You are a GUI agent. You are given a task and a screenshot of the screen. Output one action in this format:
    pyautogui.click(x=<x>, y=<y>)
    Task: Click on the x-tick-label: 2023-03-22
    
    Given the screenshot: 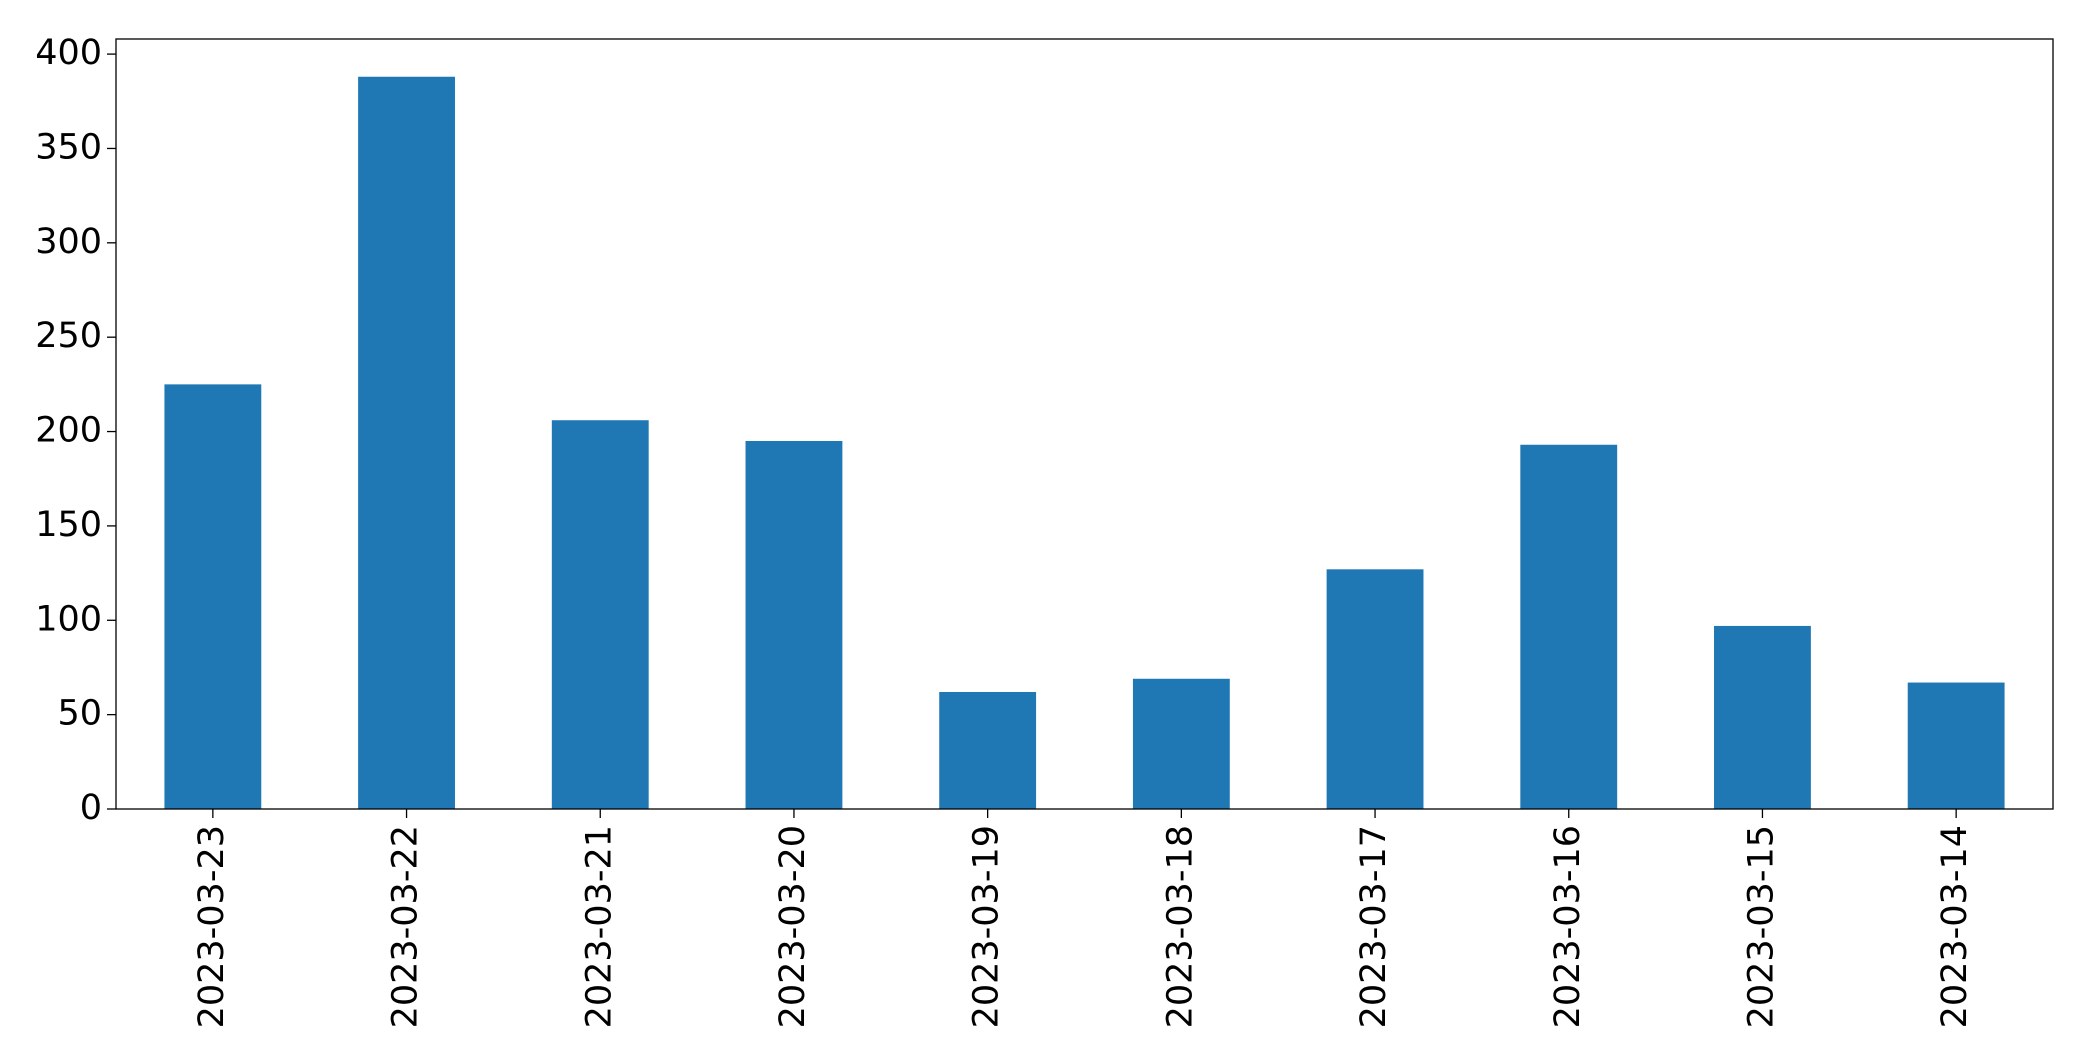 What is the action you would take?
    pyautogui.click(x=406, y=926)
    